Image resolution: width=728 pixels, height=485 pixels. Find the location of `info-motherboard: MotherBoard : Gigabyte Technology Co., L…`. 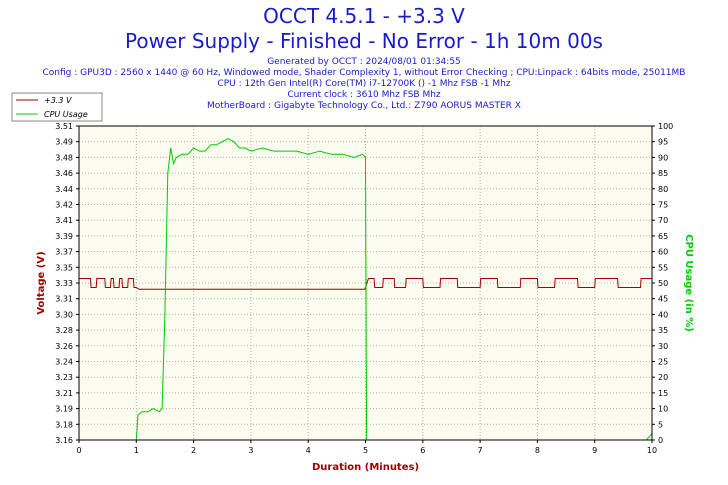

info-motherboard: MotherBoard : Gigabyte Technology Co., L… is located at coordinates (364, 106).